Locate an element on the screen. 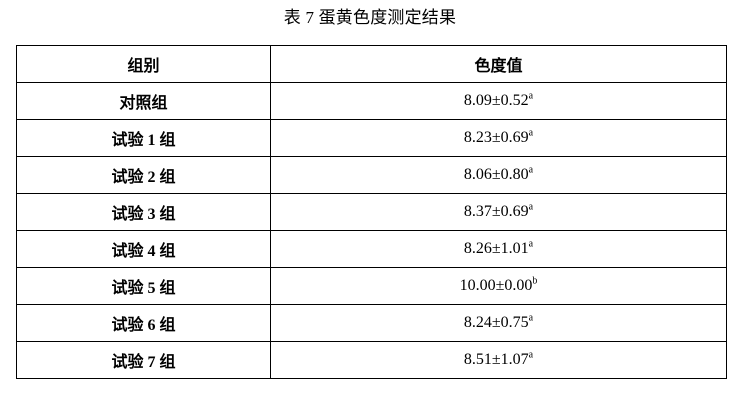 Image resolution: width=740 pixels, height=410 pixels. cell-group-name: 对照组 is located at coordinates (143, 101).